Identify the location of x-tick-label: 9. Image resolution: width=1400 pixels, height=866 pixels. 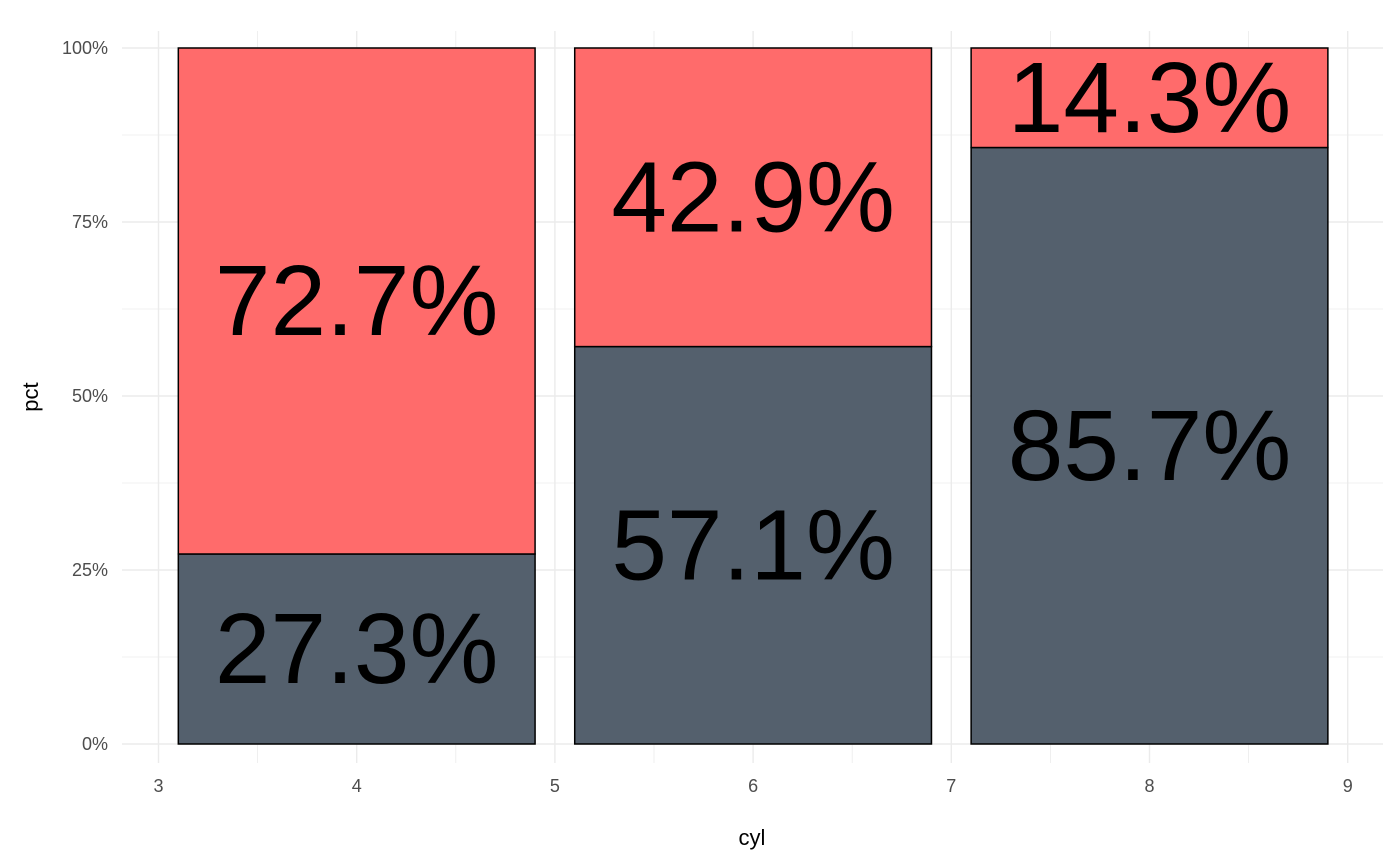
(1348, 786).